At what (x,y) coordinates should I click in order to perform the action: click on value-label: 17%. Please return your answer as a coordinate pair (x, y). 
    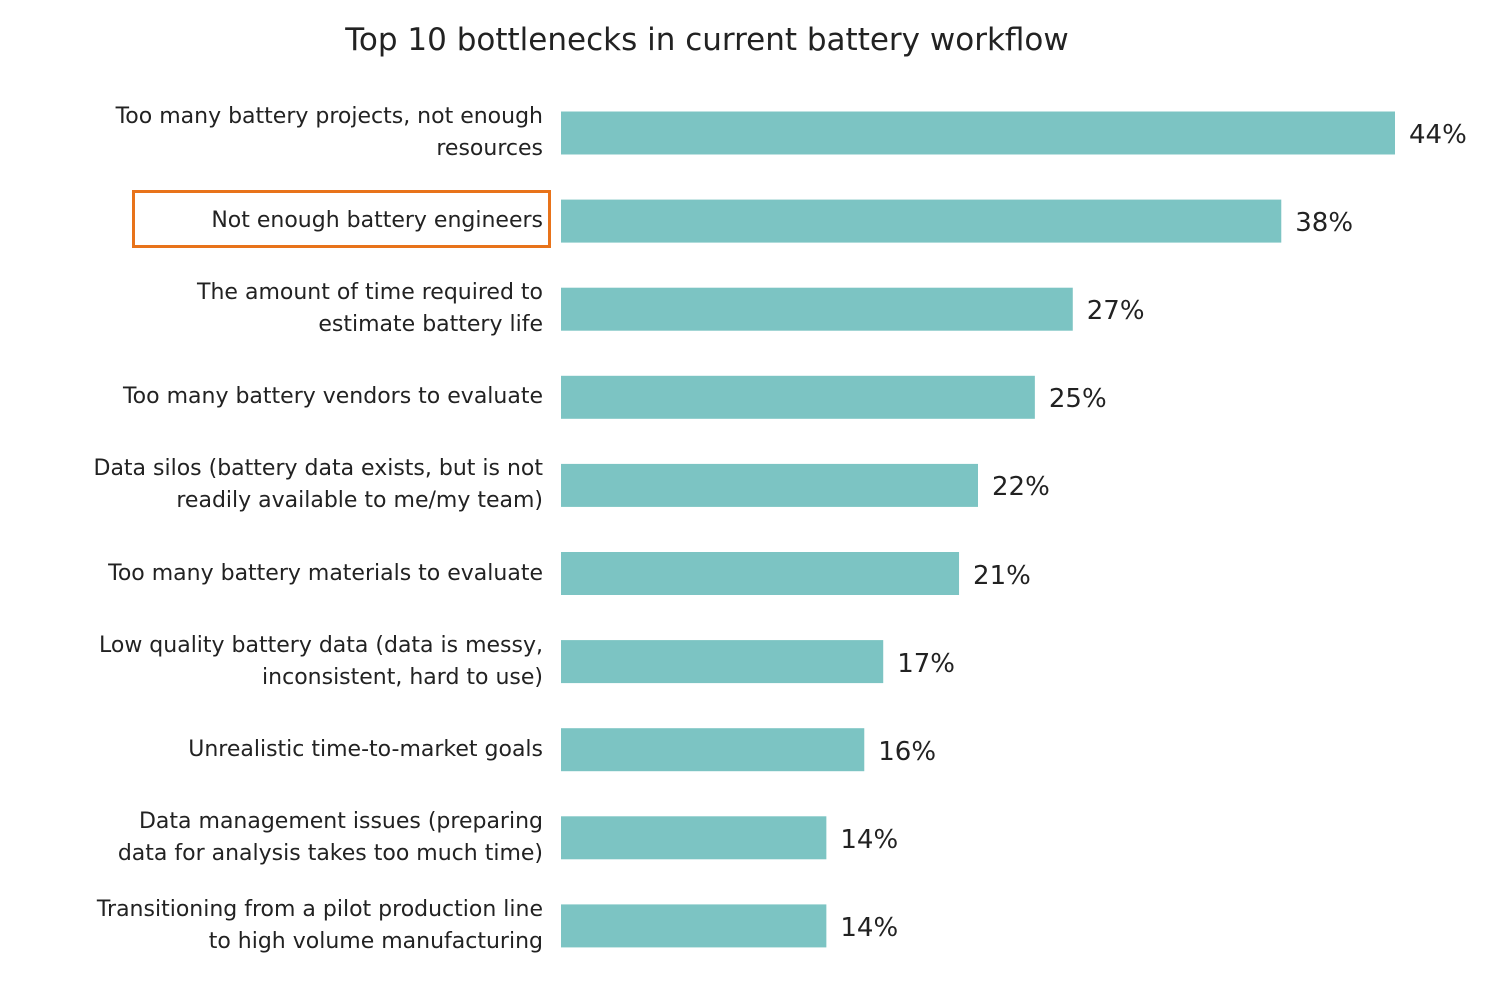
    Looking at the image, I should click on (926, 663).